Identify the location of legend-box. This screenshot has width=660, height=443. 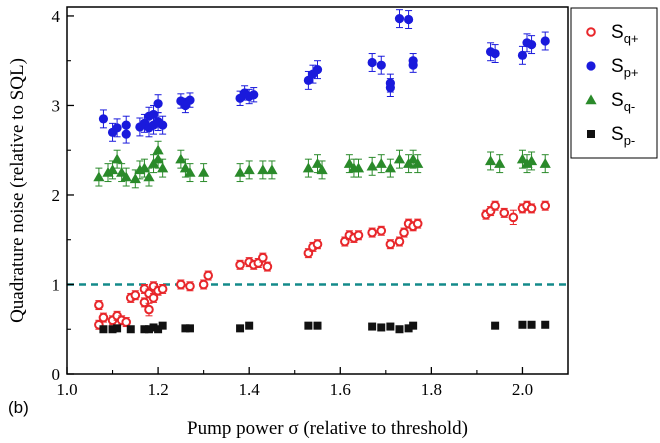
(614, 83).